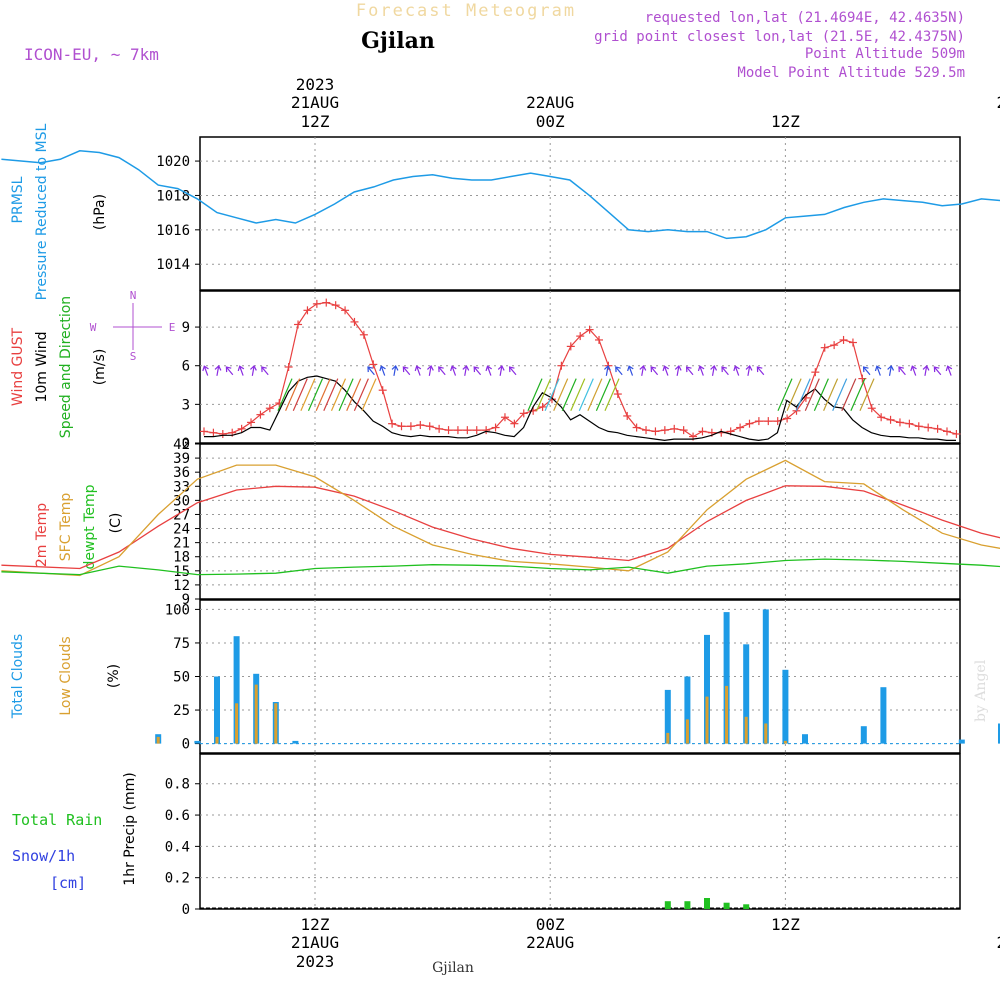  What do you see at coordinates (181, 644) in the screenshot?
I see `y-tick-label: 75` at bounding box center [181, 644].